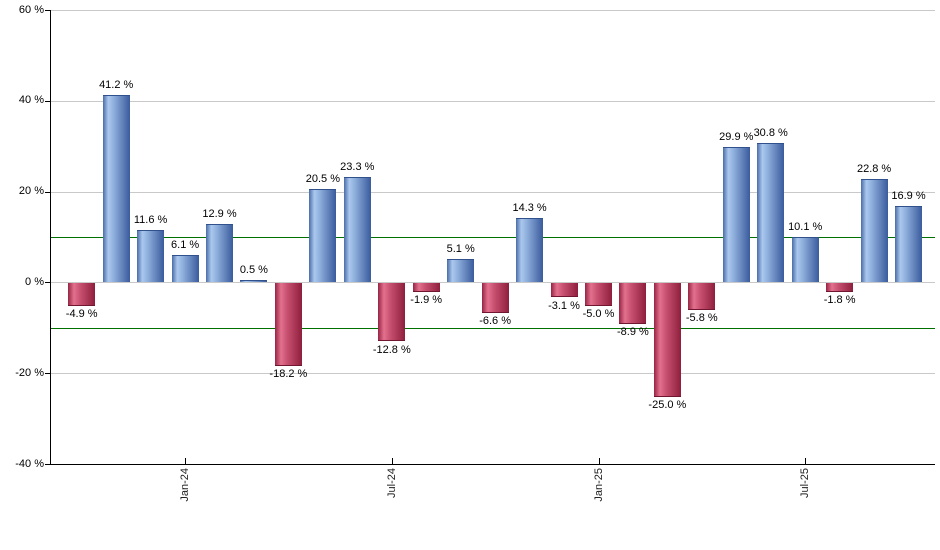  Describe the element at coordinates (770, 132) in the screenshot. I see `bar-value-label: 30.8 %` at that location.